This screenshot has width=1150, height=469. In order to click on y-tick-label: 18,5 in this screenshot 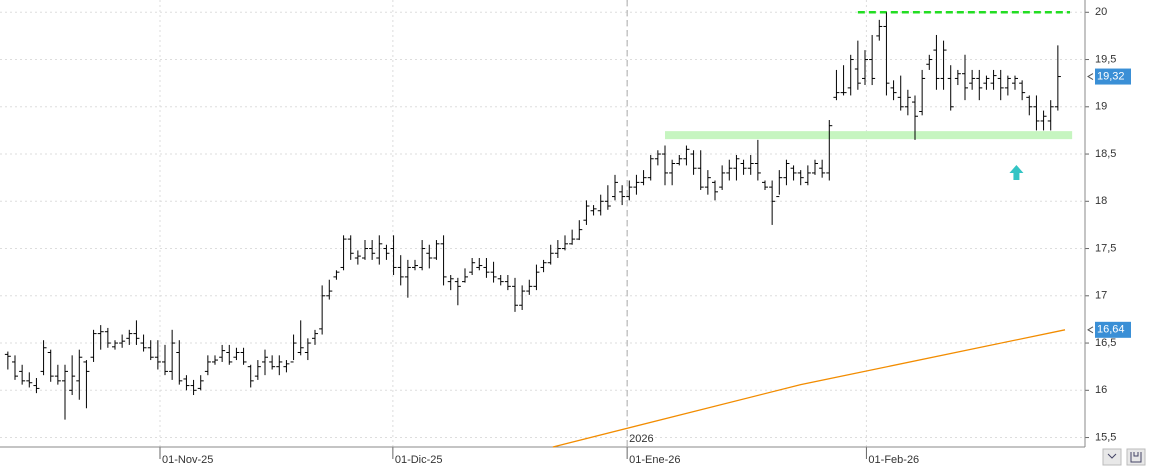, I will do `click(1105, 154)`.